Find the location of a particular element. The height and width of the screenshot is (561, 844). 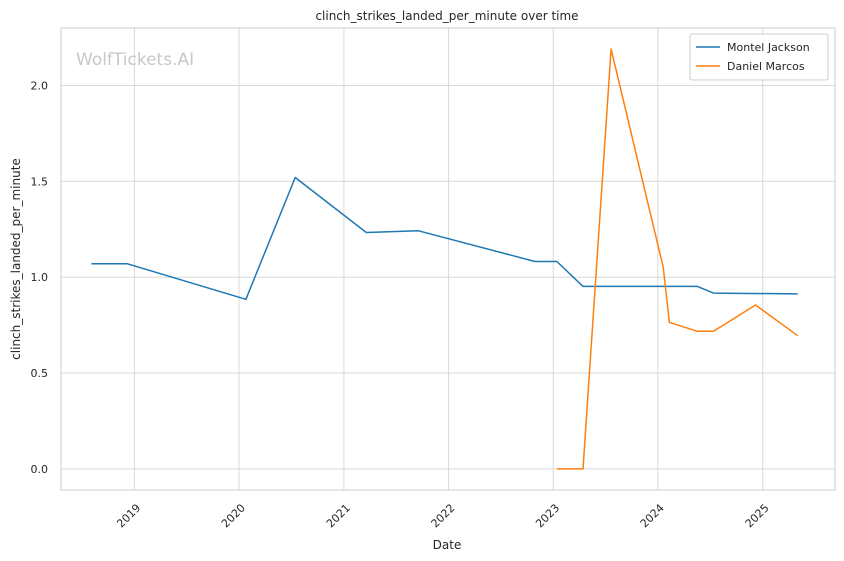

x-axis-ticks: 2019 2020 2021 2022 2023 2024 2025 is located at coordinates (442, 515).